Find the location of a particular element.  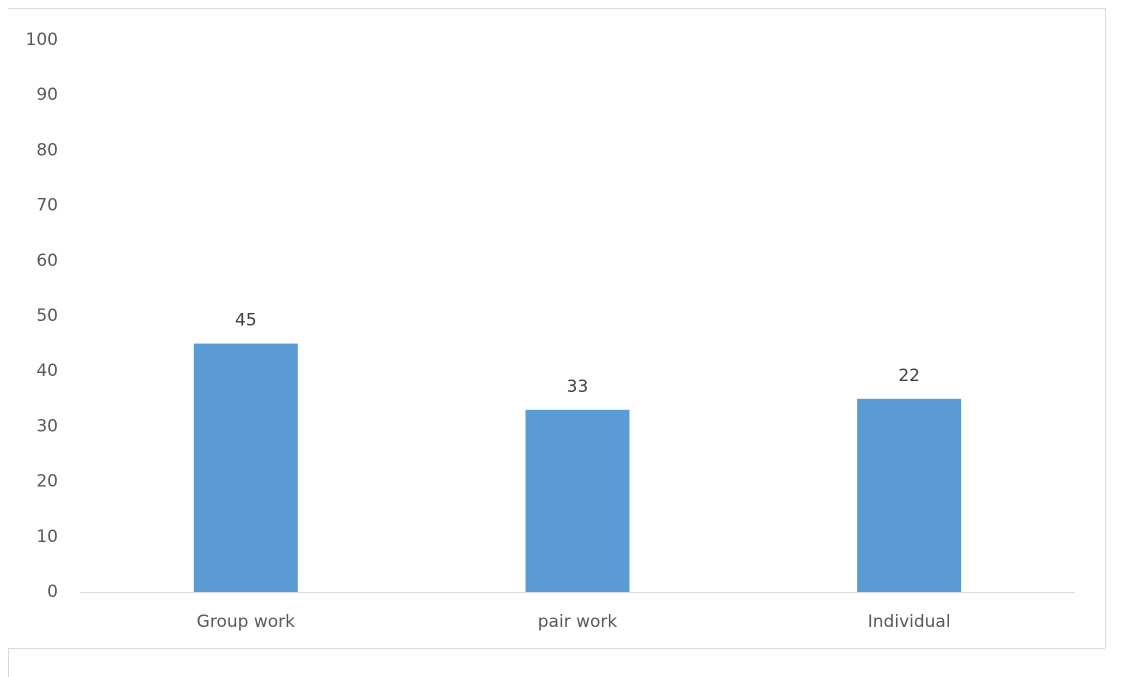

y-tick-label: 40 is located at coordinates (47, 371).